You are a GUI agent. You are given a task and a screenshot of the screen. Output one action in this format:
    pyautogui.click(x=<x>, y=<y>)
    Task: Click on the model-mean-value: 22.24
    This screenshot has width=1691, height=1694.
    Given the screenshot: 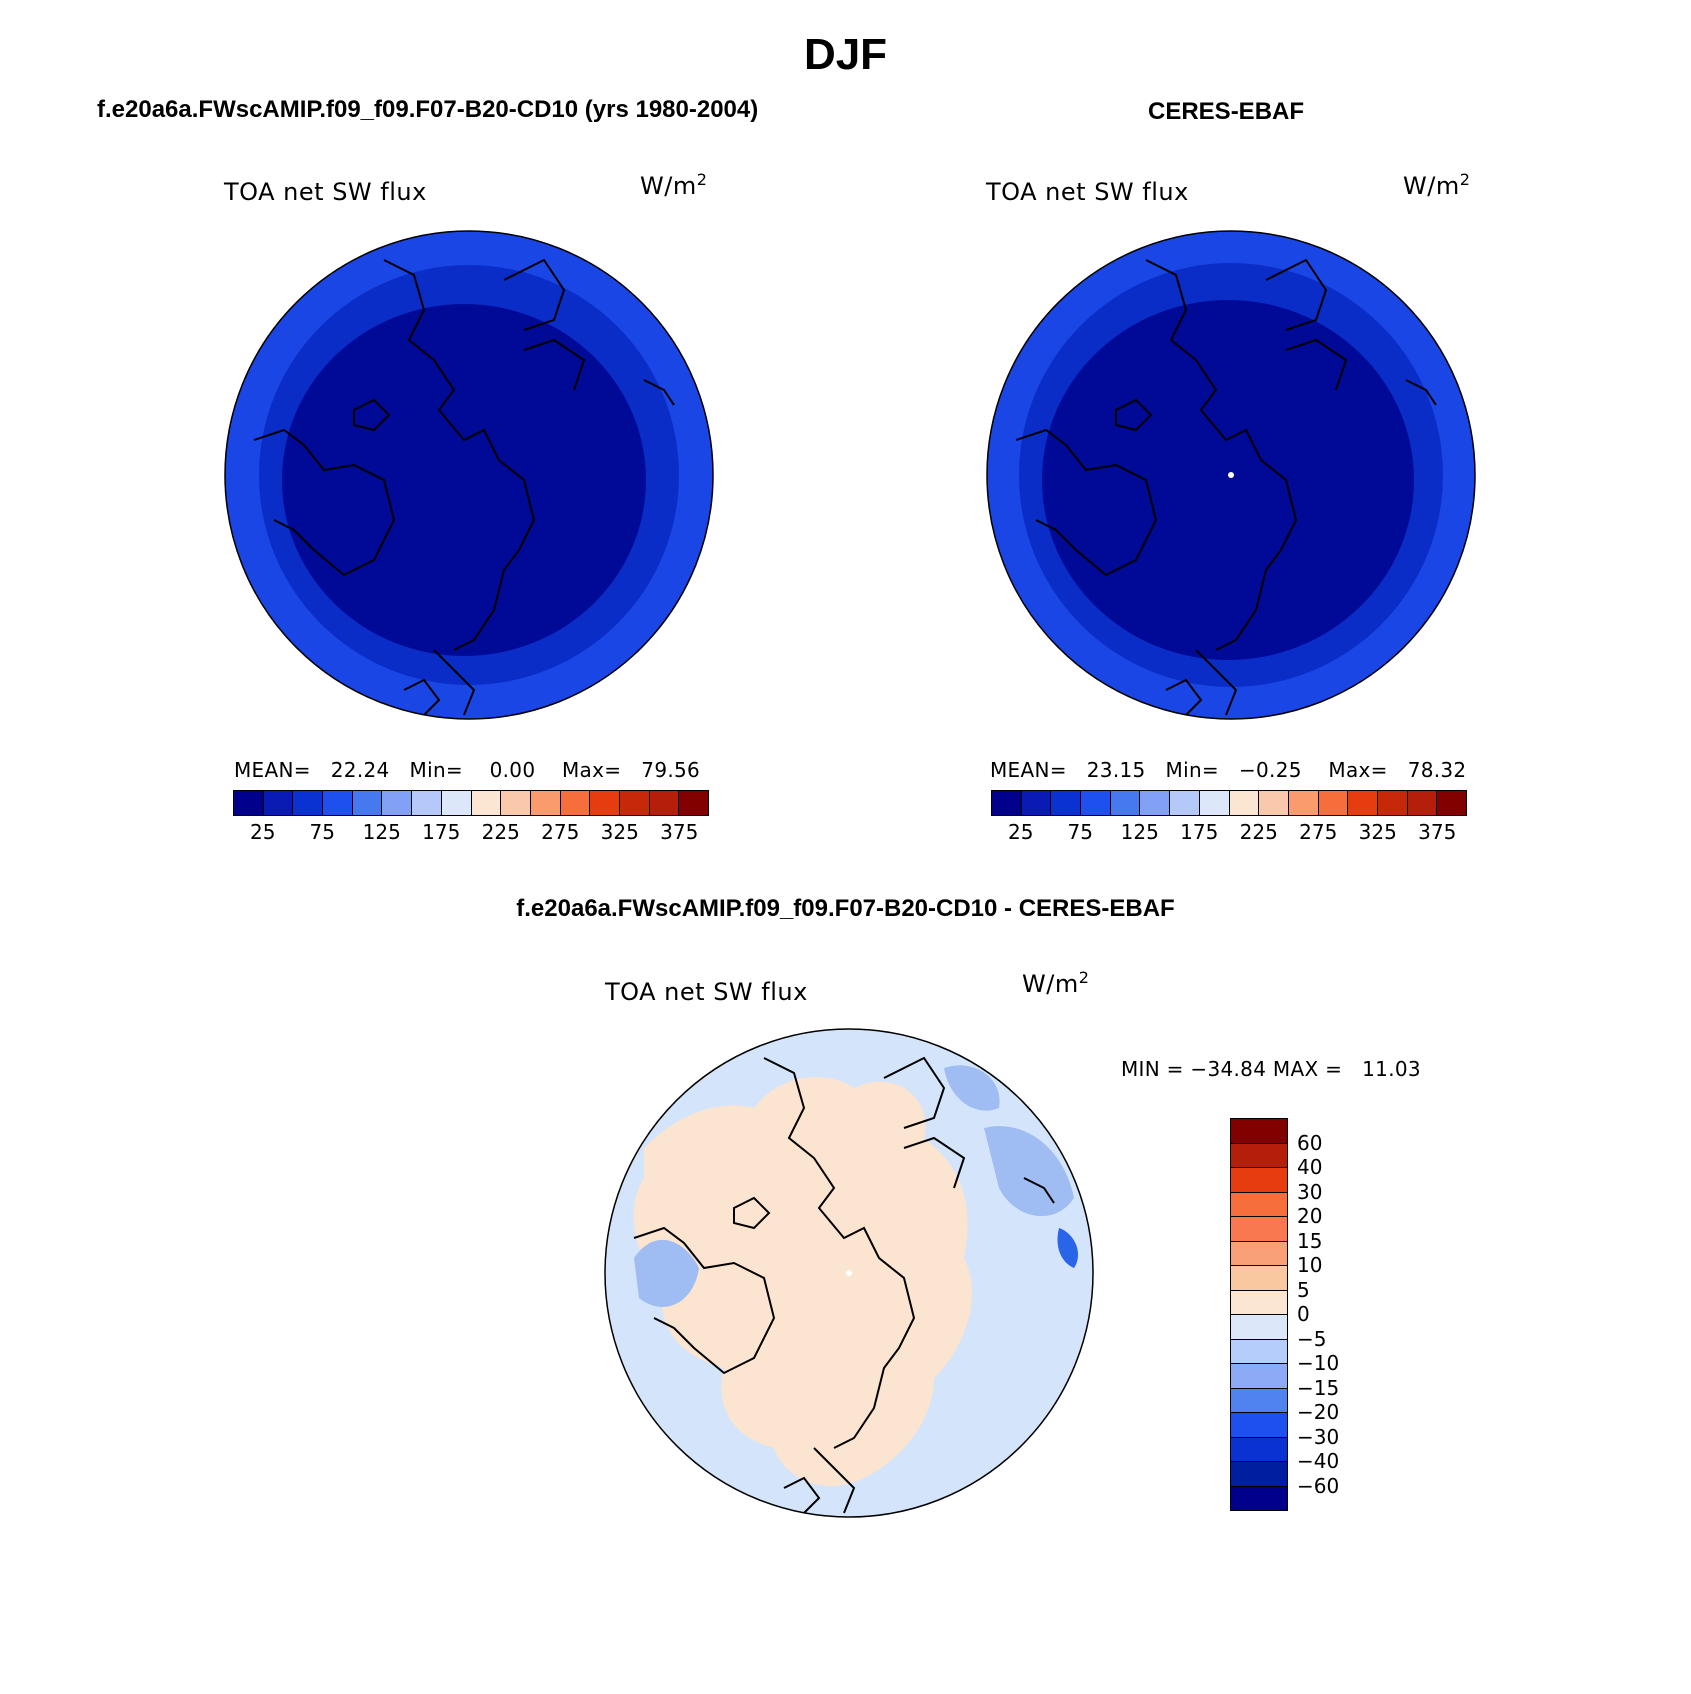 What is the action you would take?
    pyautogui.click(x=360, y=770)
    